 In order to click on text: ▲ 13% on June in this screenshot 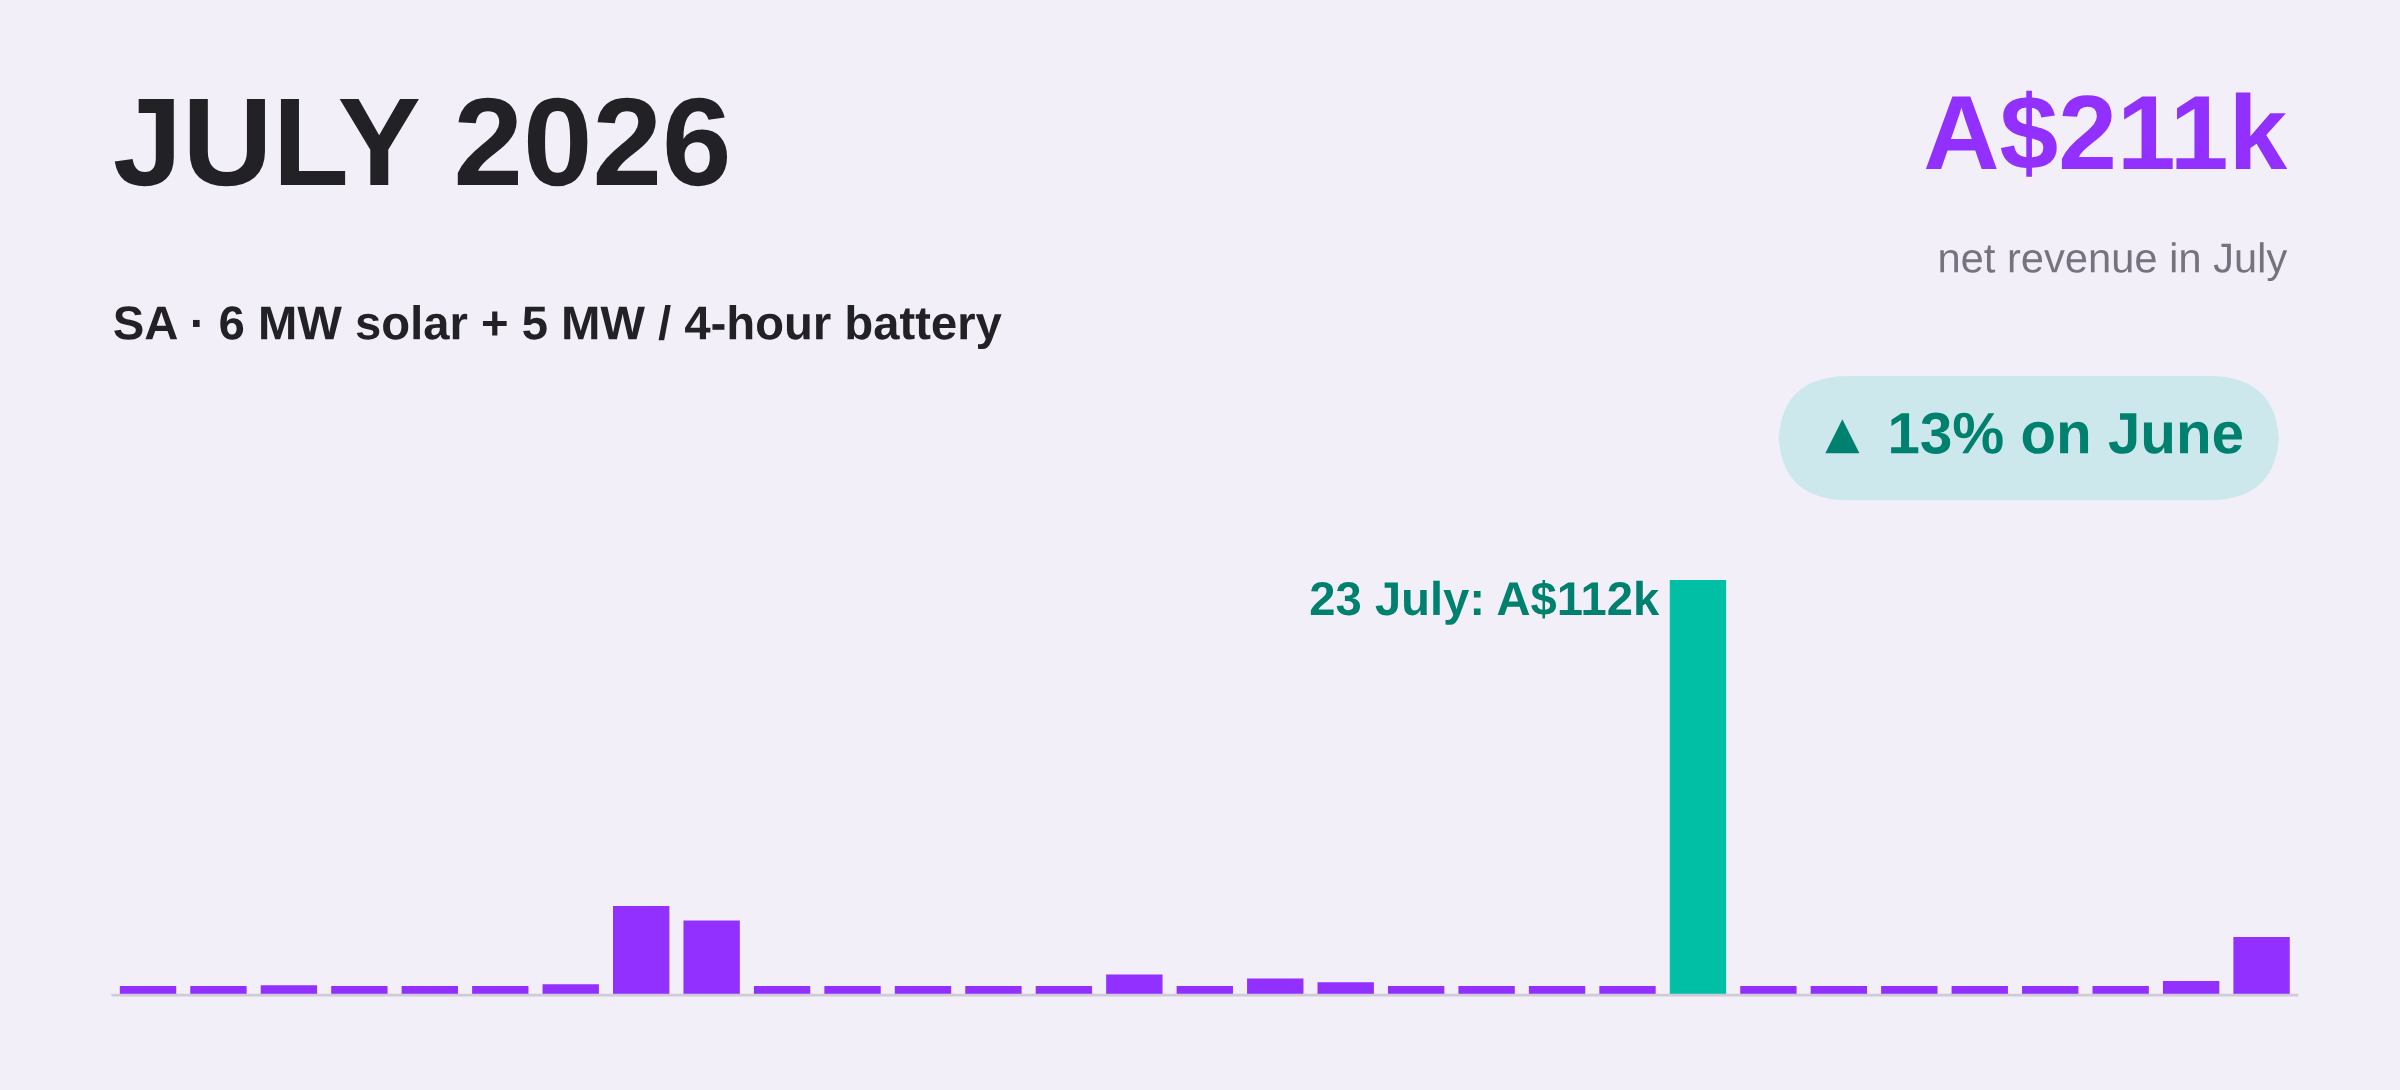, I will do `click(2034, 433)`.